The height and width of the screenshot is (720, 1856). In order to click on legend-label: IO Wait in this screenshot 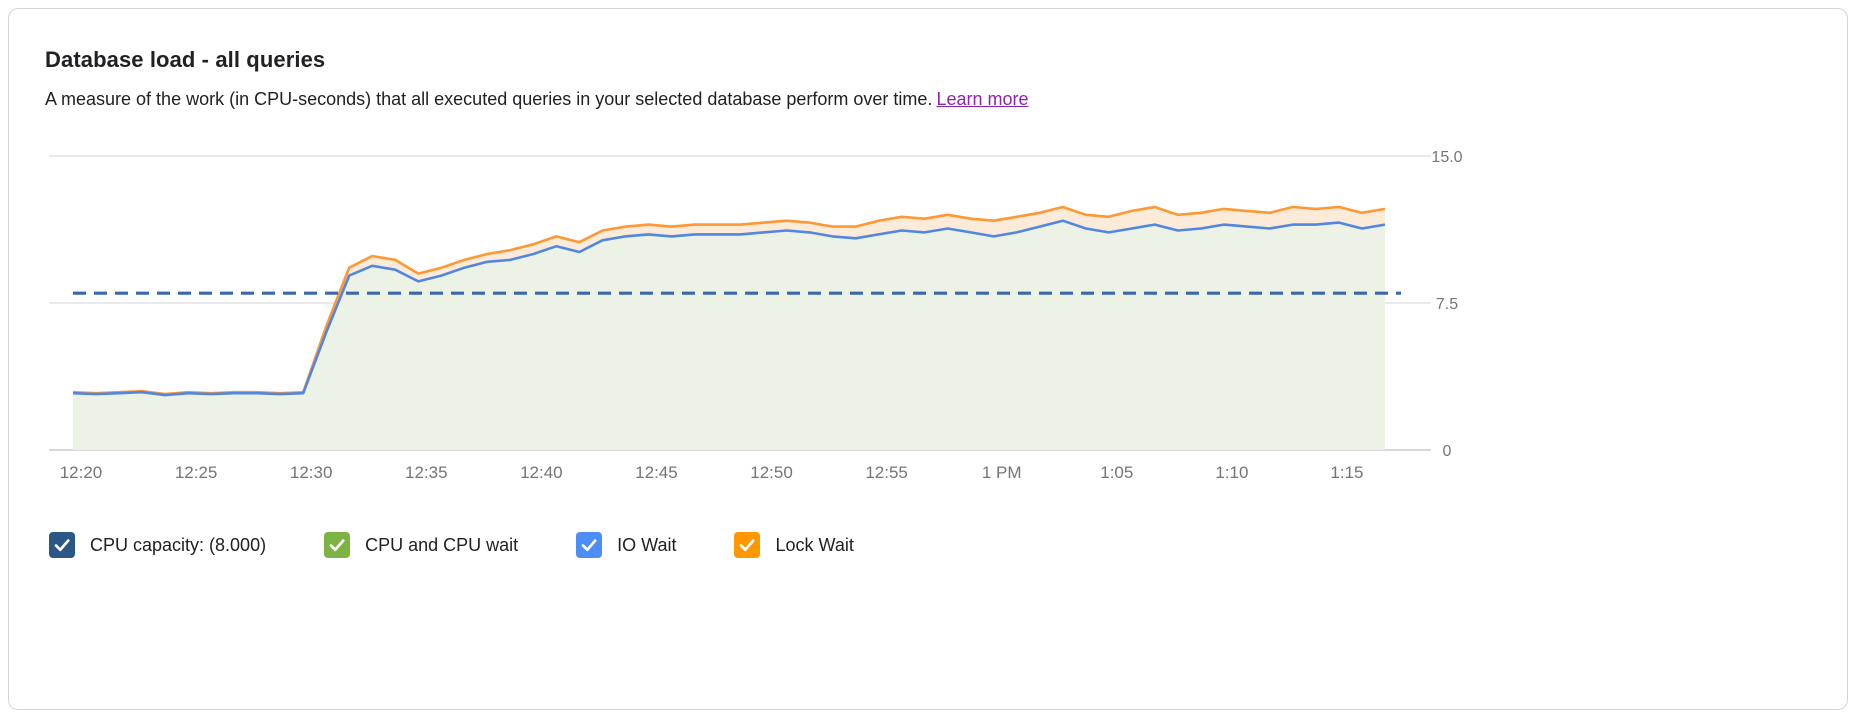, I will do `click(647, 544)`.